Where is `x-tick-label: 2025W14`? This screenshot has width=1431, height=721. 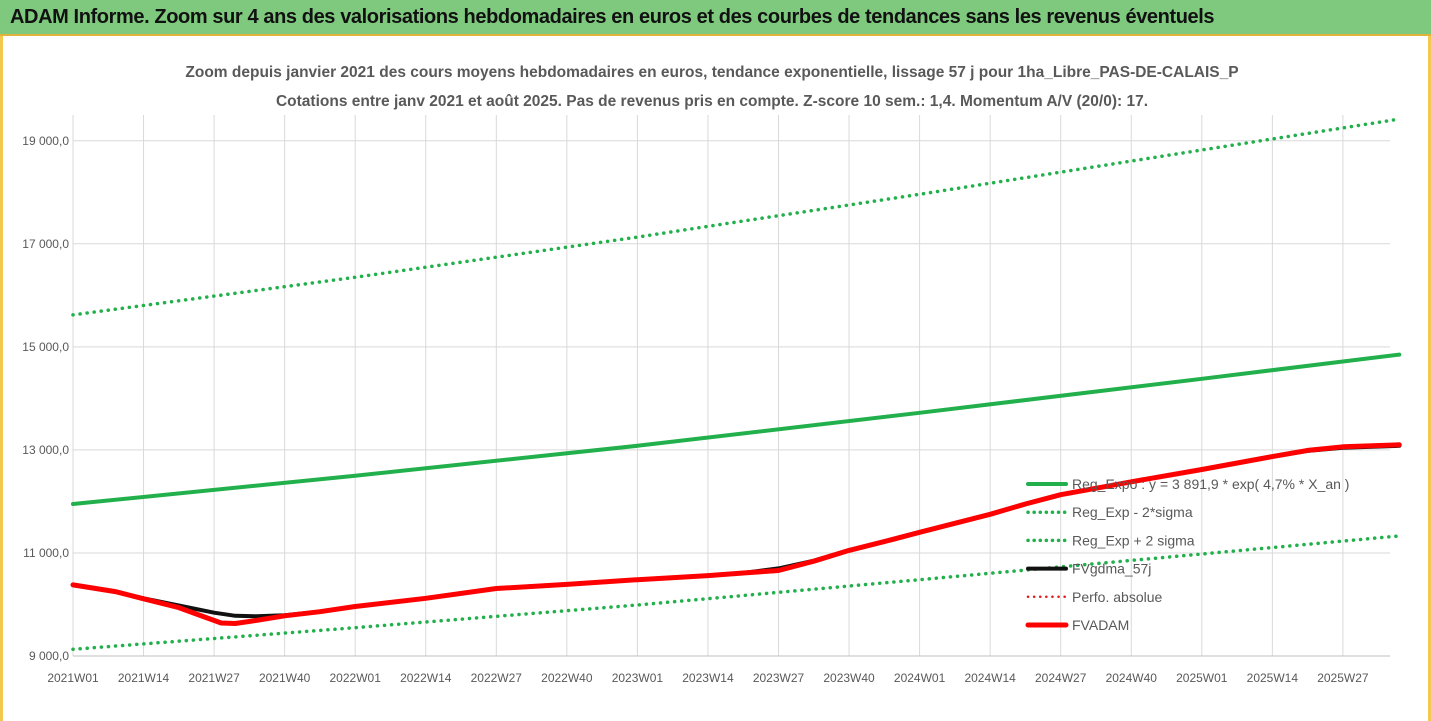 x-tick-label: 2025W14 is located at coordinates (1273, 678).